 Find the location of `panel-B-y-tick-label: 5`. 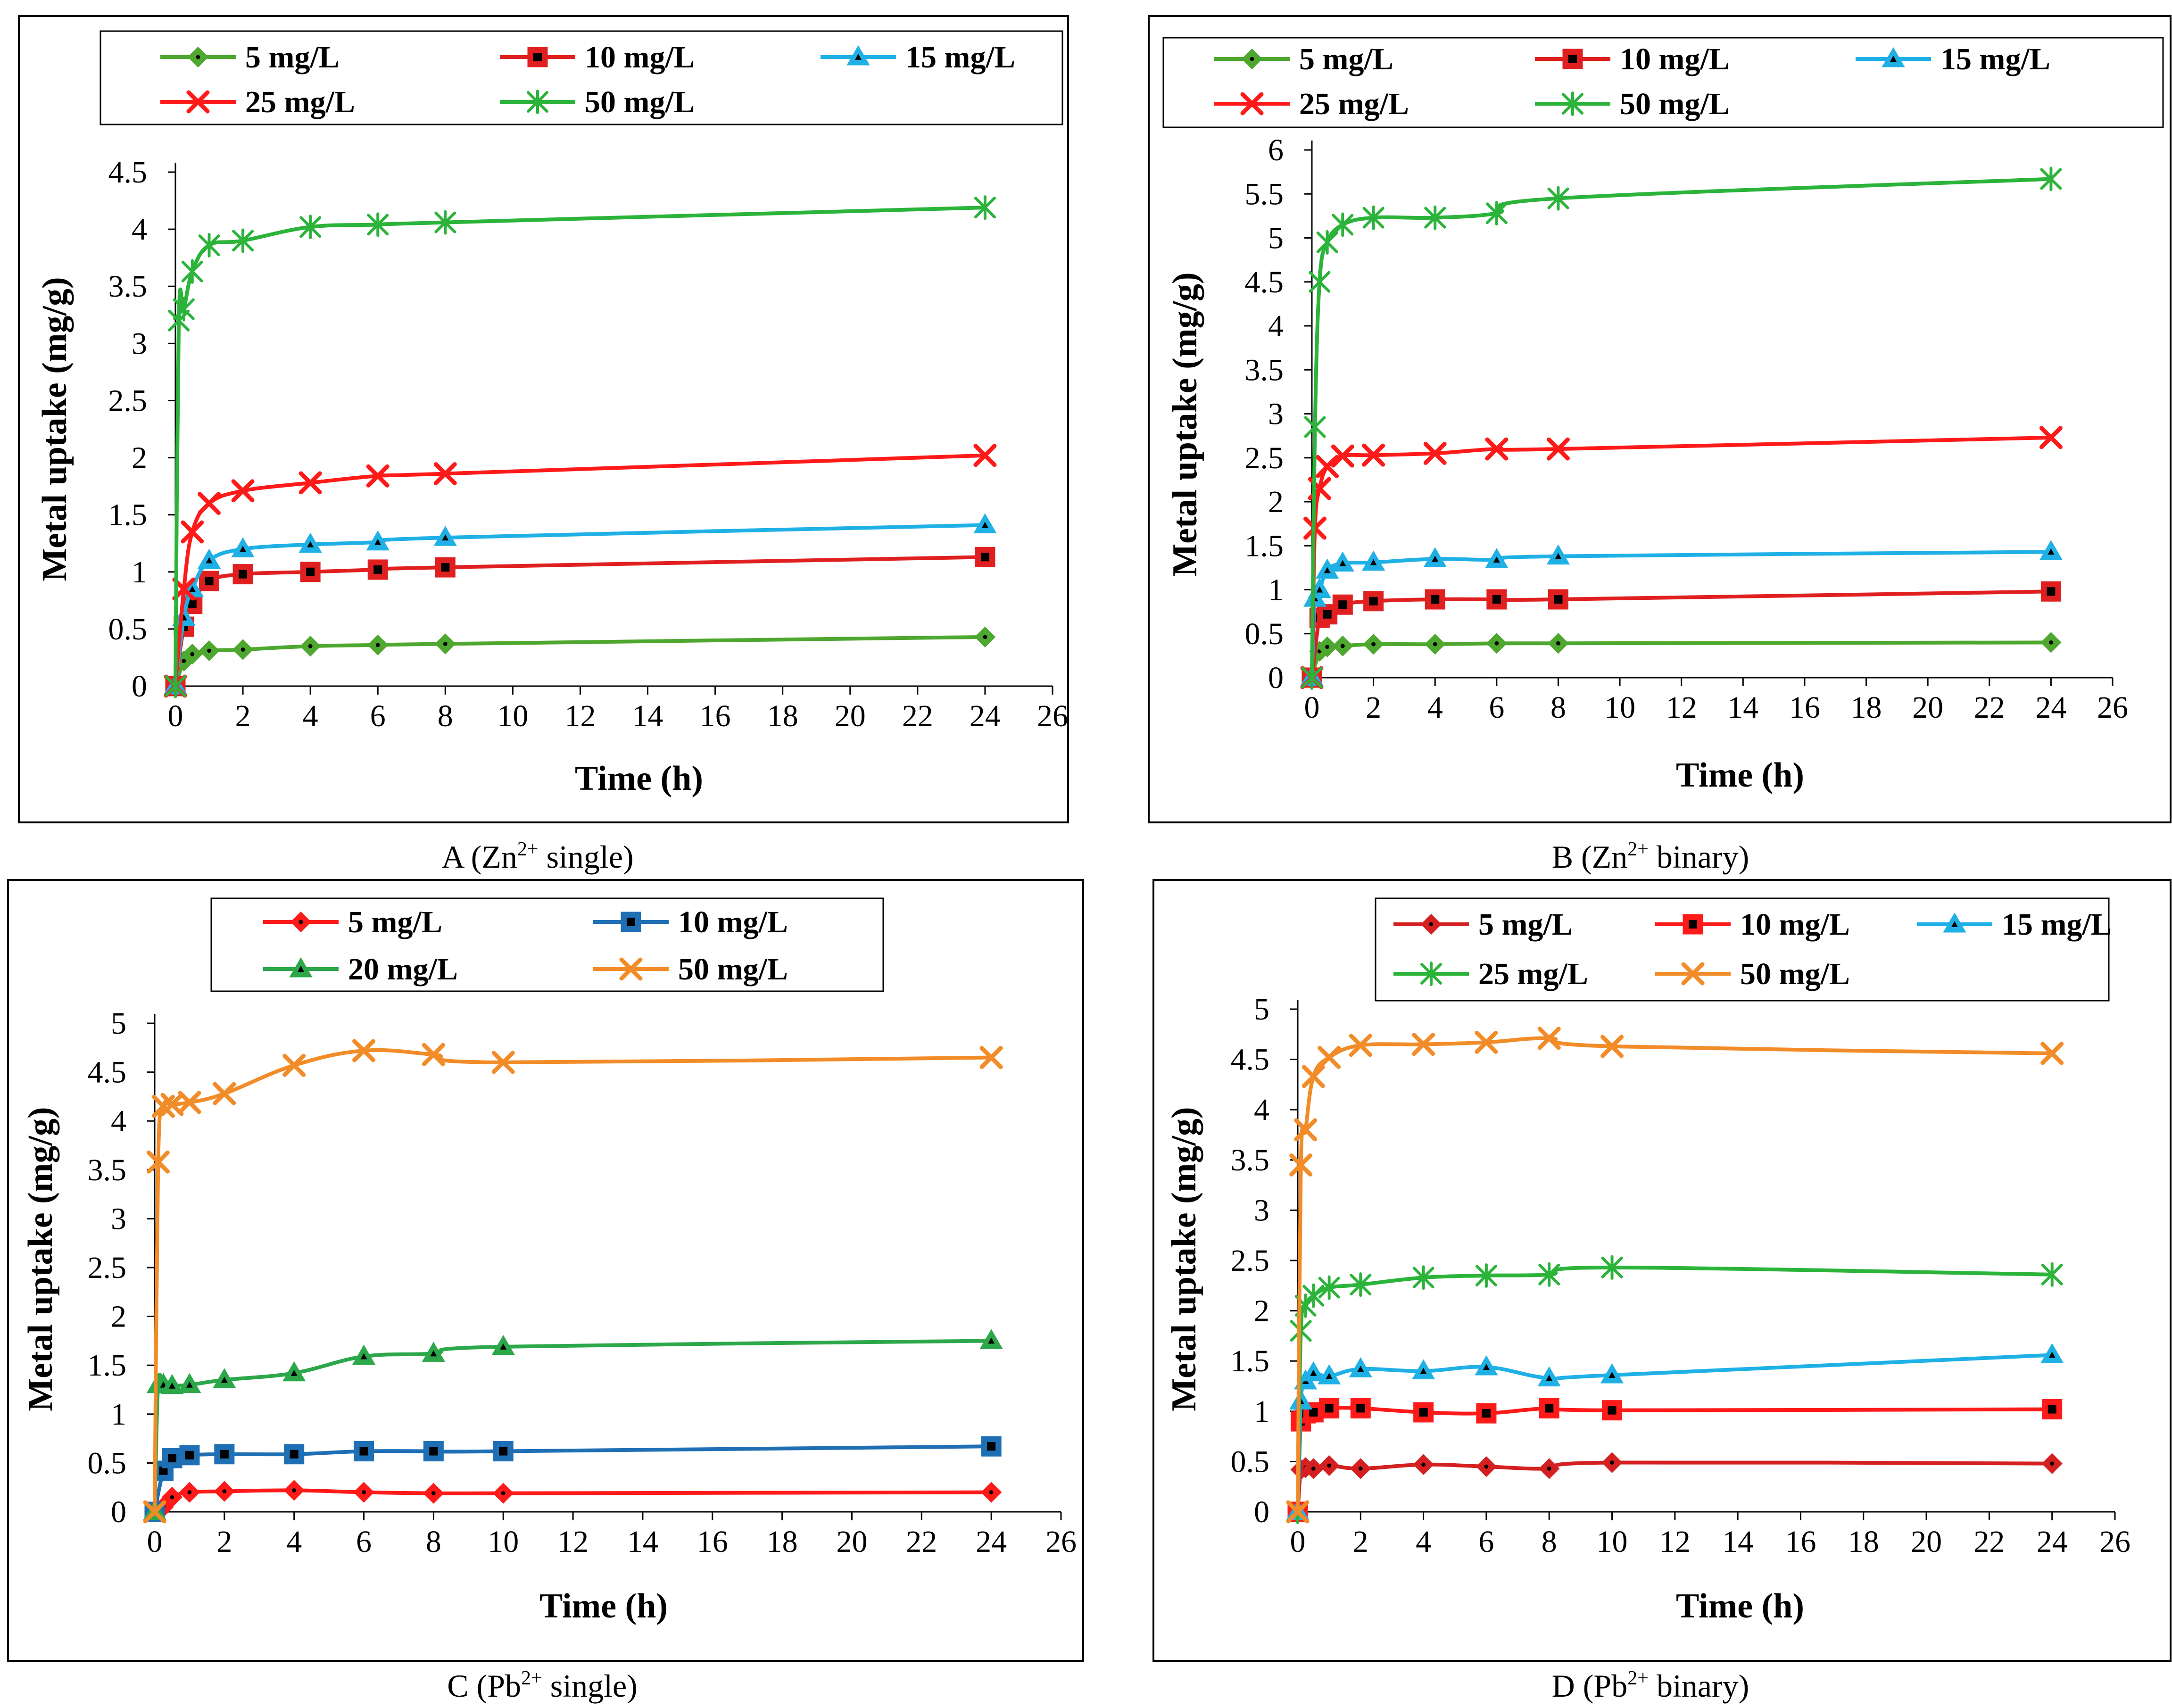

panel-B-y-tick-label: 5 is located at coordinates (1276, 238).